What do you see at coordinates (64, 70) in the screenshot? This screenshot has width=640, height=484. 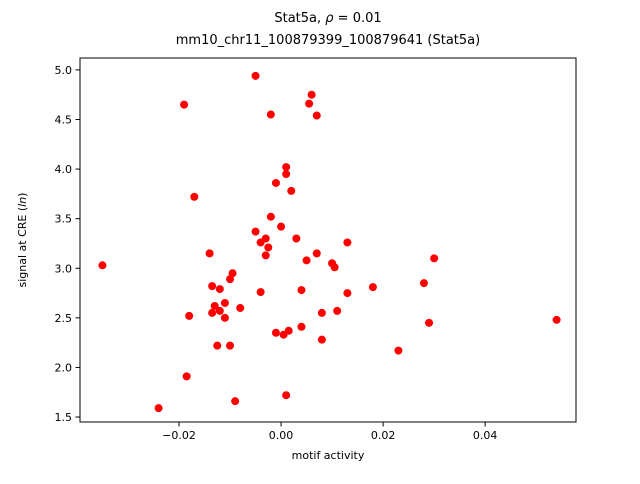 I see `y-tick-label: 5.0` at bounding box center [64, 70].